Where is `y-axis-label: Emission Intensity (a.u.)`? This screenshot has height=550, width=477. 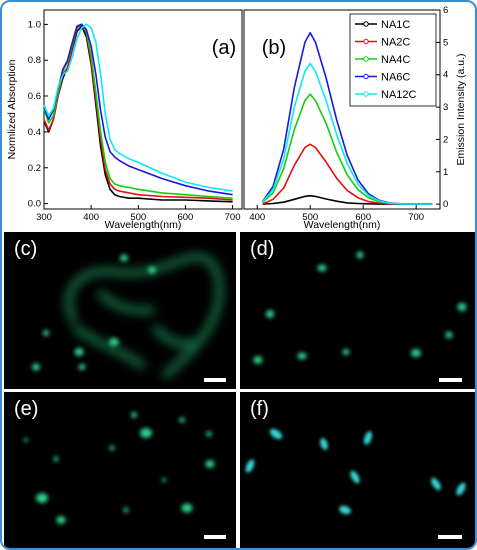 y-axis-label: Emission Intensity (a.u.) is located at coordinates (461, 109).